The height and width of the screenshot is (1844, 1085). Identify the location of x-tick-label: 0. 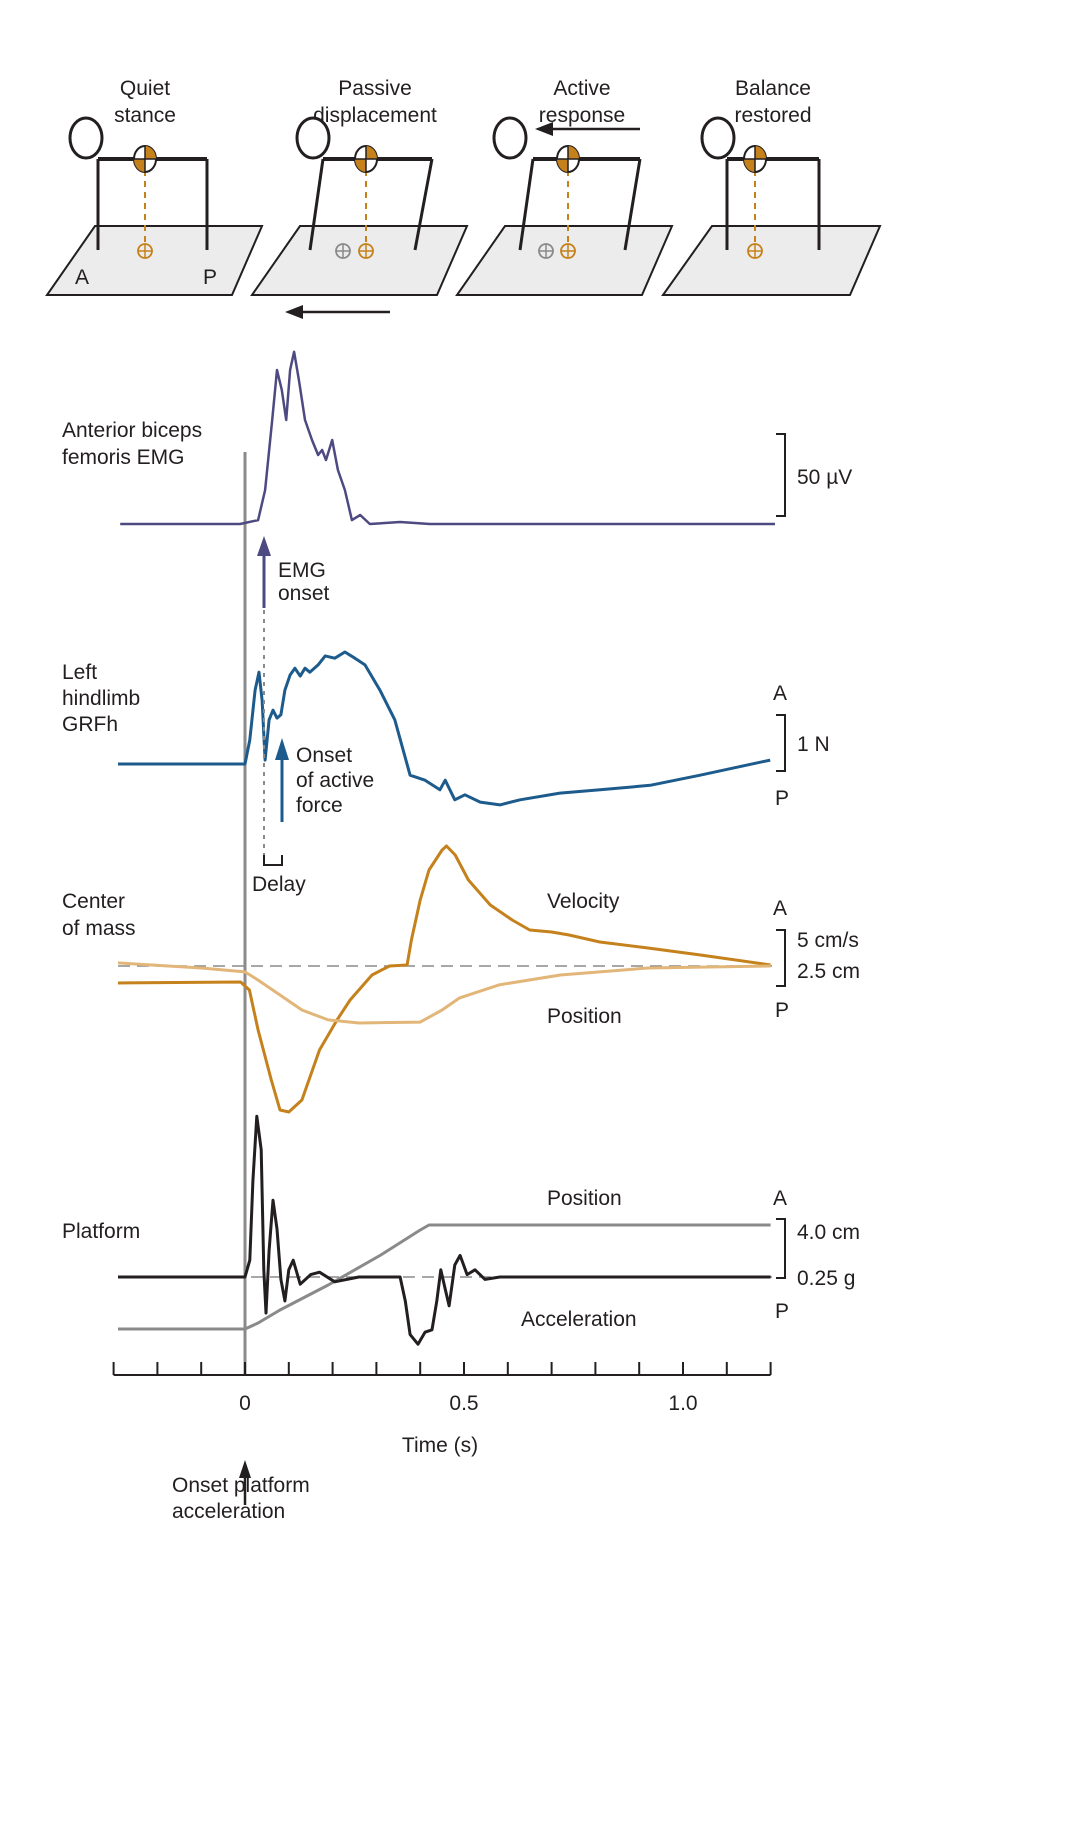
(245, 1403).